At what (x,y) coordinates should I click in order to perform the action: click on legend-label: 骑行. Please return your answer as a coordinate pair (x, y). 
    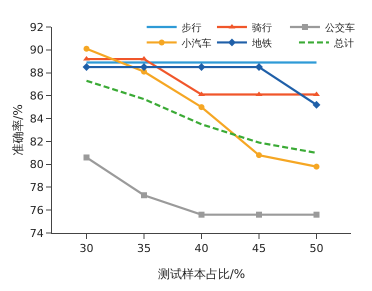
    Looking at the image, I should click on (262, 28).